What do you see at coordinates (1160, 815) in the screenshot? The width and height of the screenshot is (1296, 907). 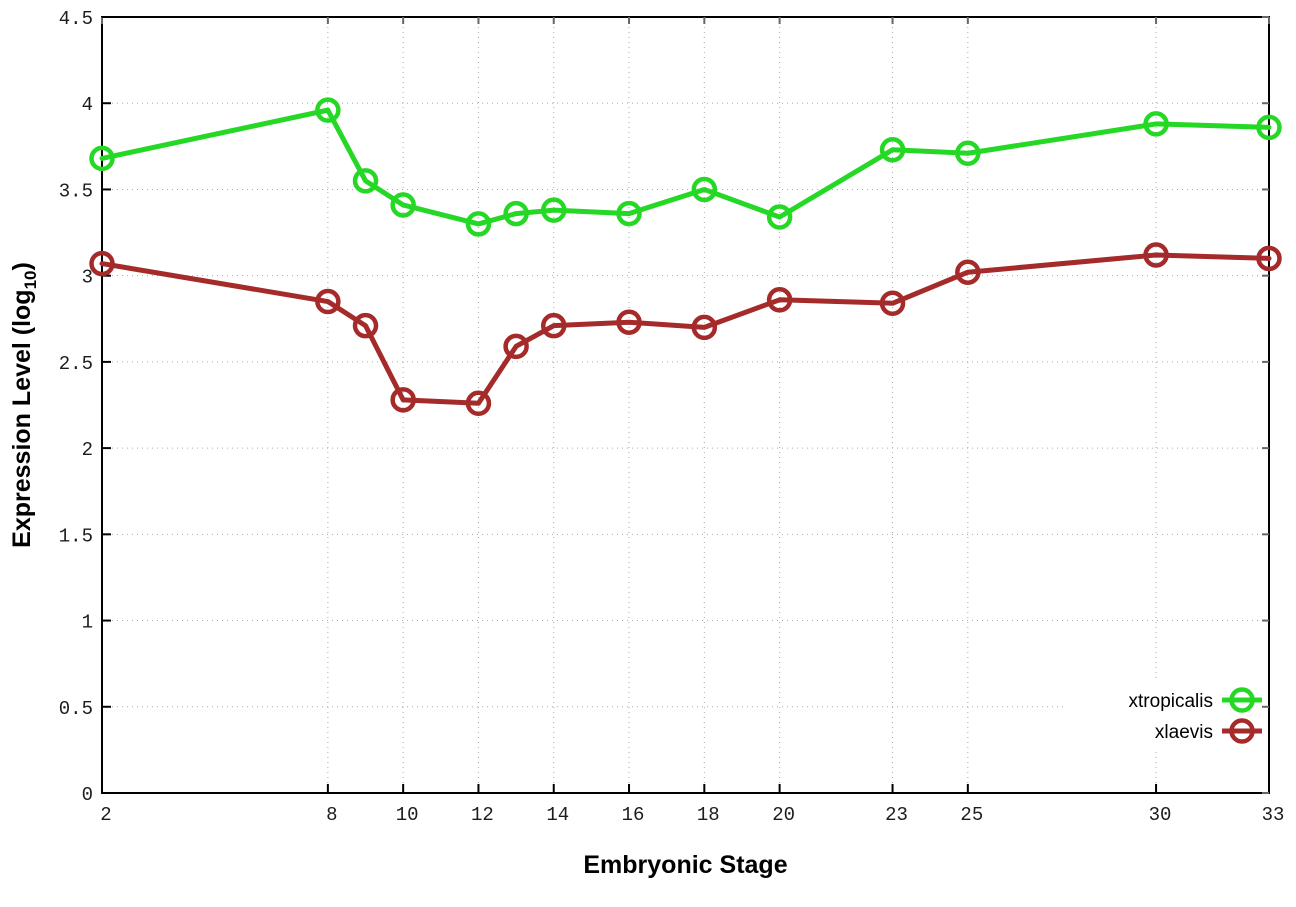 I see `x-tick-label: 30` at bounding box center [1160, 815].